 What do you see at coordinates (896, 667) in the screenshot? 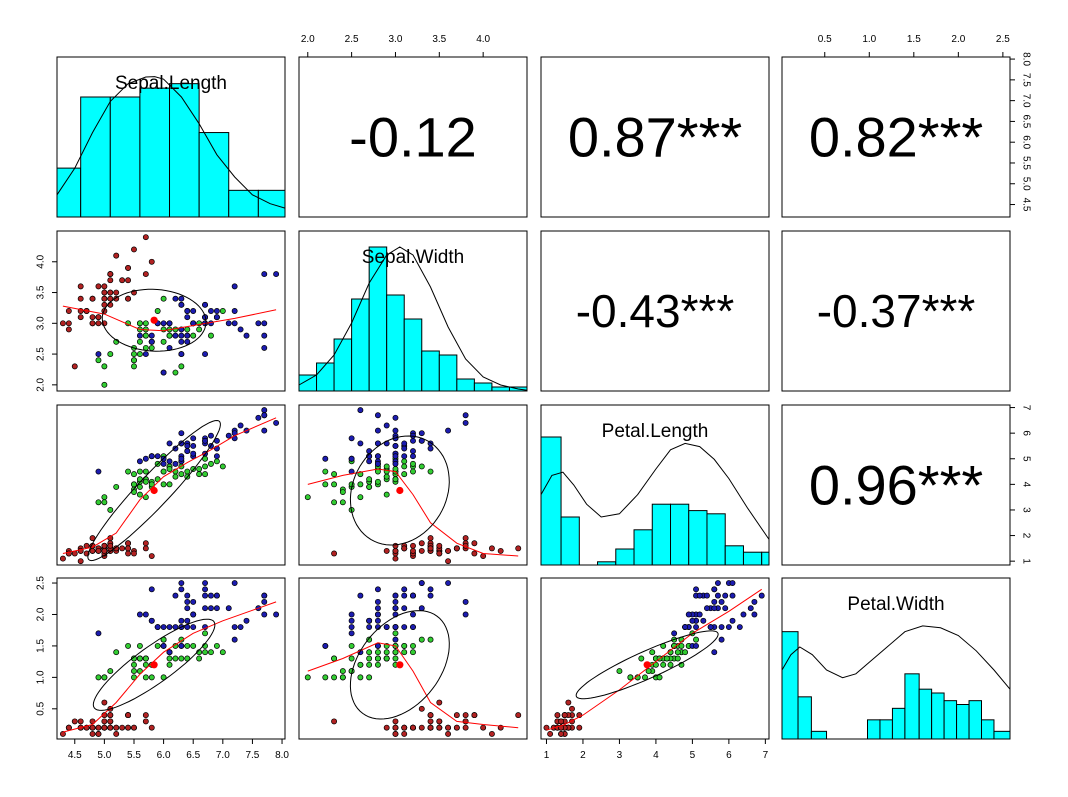
I see `diagonal-panel-3: Petal.Width` at bounding box center [896, 667].